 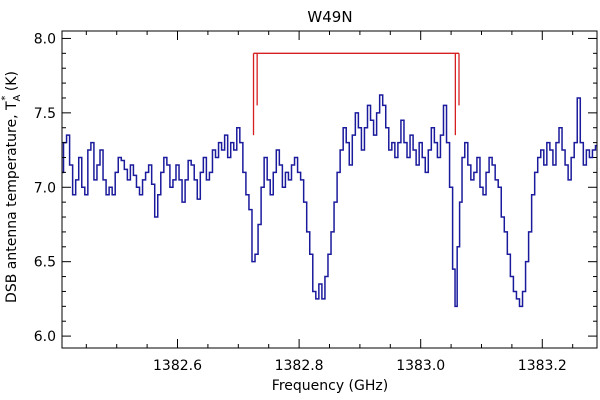 What do you see at coordinates (177, 366) in the screenshot?
I see `x-tick-label: 1382.6` at bounding box center [177, 366].